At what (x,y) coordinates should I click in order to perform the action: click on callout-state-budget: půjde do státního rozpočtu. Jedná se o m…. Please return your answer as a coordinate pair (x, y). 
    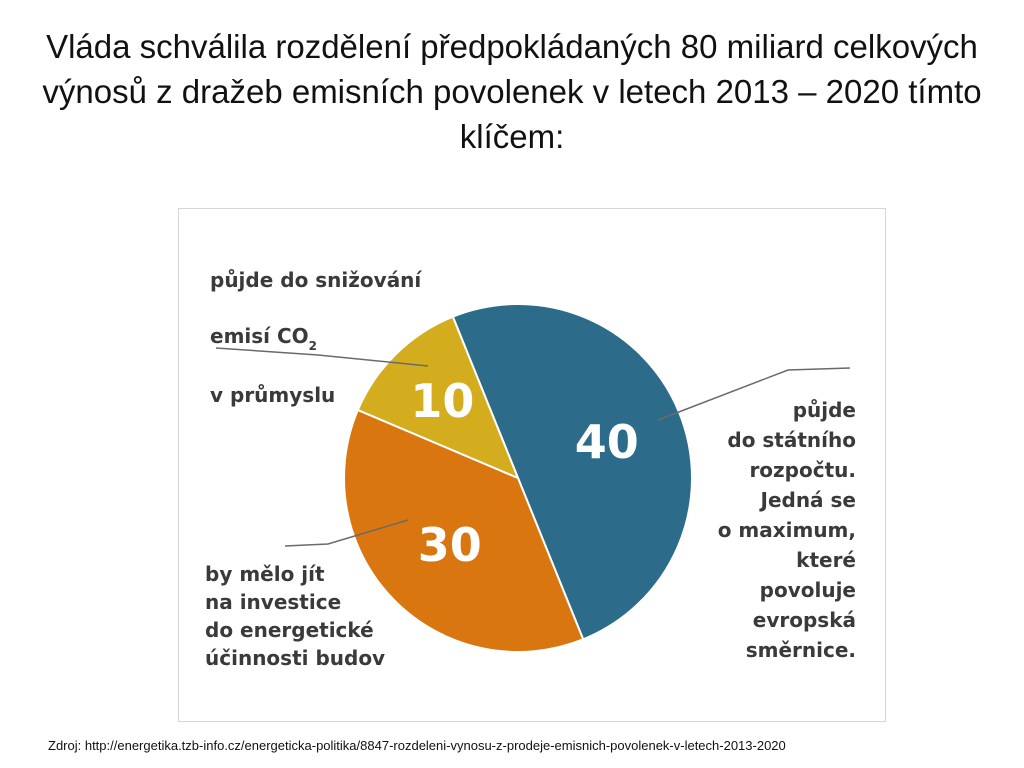
    Looking at the image, I should click on (786, 530).